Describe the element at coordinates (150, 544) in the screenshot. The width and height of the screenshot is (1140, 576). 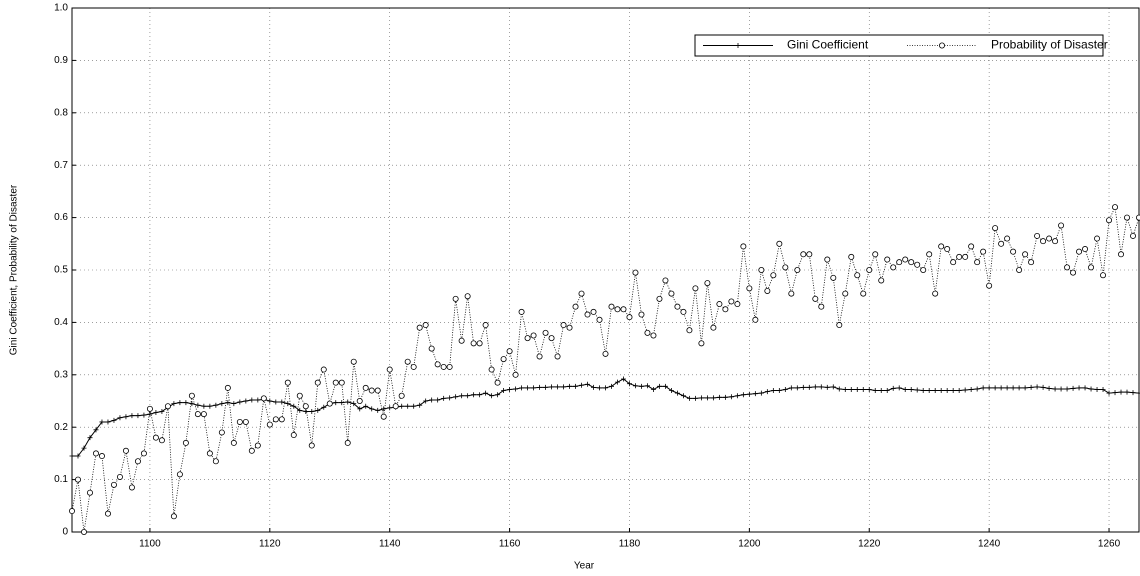
I see `x-tick-label: 1100` at that location.